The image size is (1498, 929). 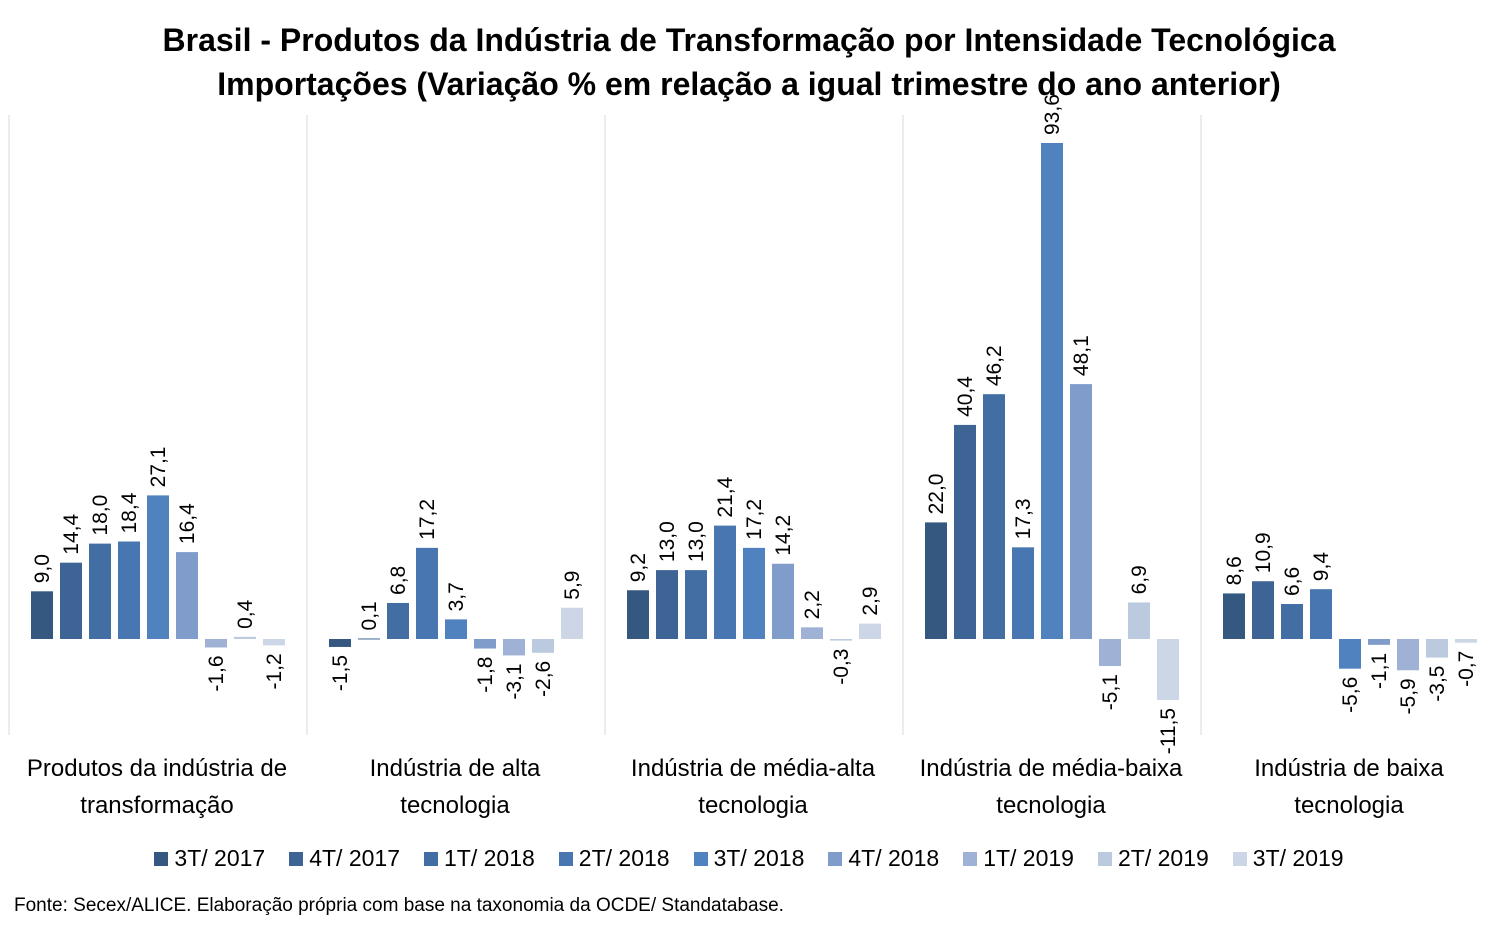 I want to click on legend-item: 3T/ 2019, so click(x=1288, y=858).